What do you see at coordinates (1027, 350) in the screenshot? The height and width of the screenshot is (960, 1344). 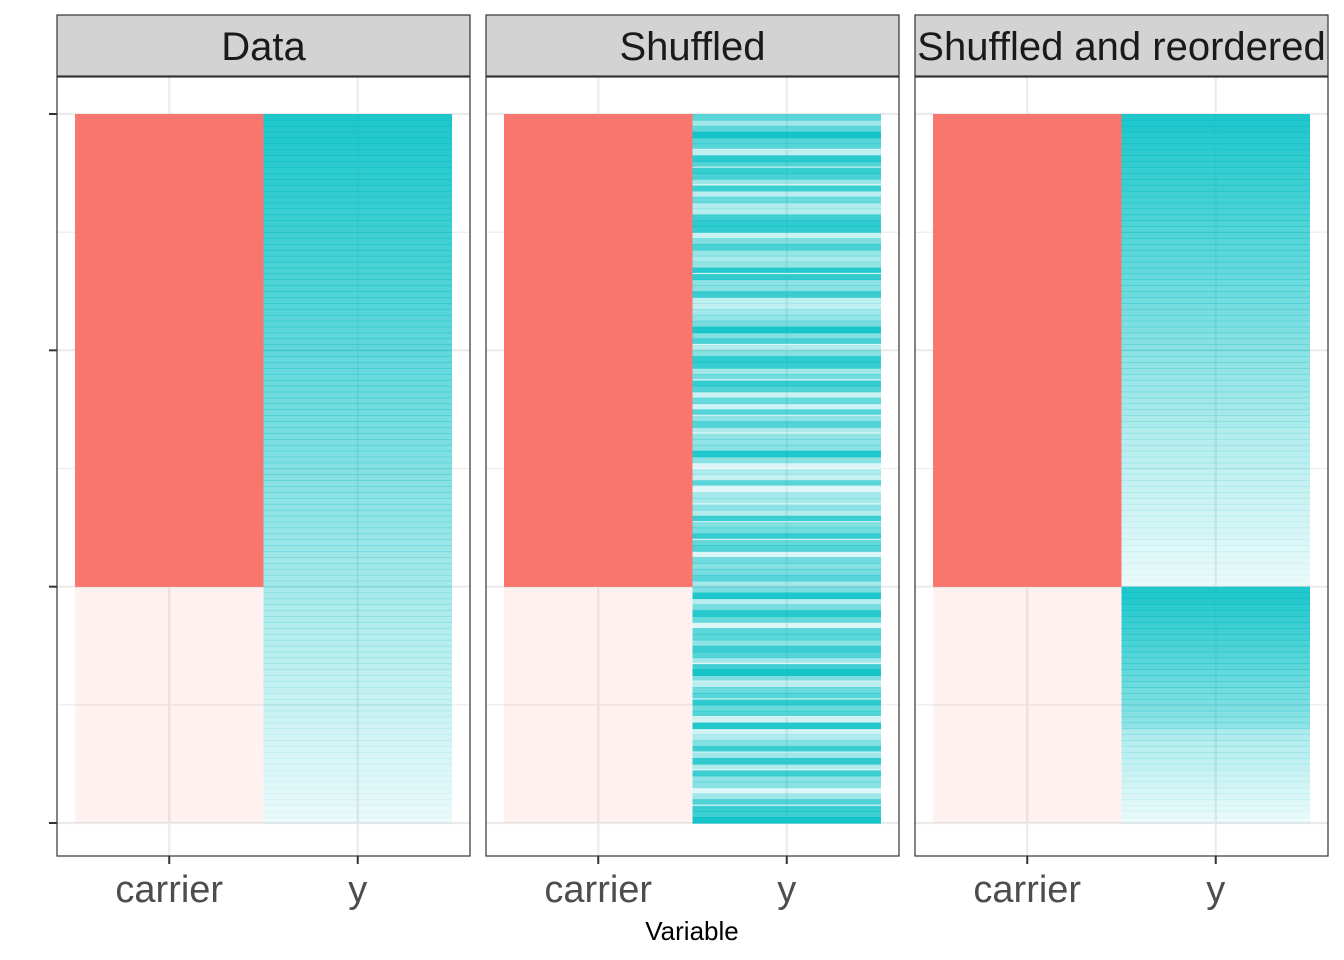 I see `tile-carrier-high` at bounding box center [1027, 350].